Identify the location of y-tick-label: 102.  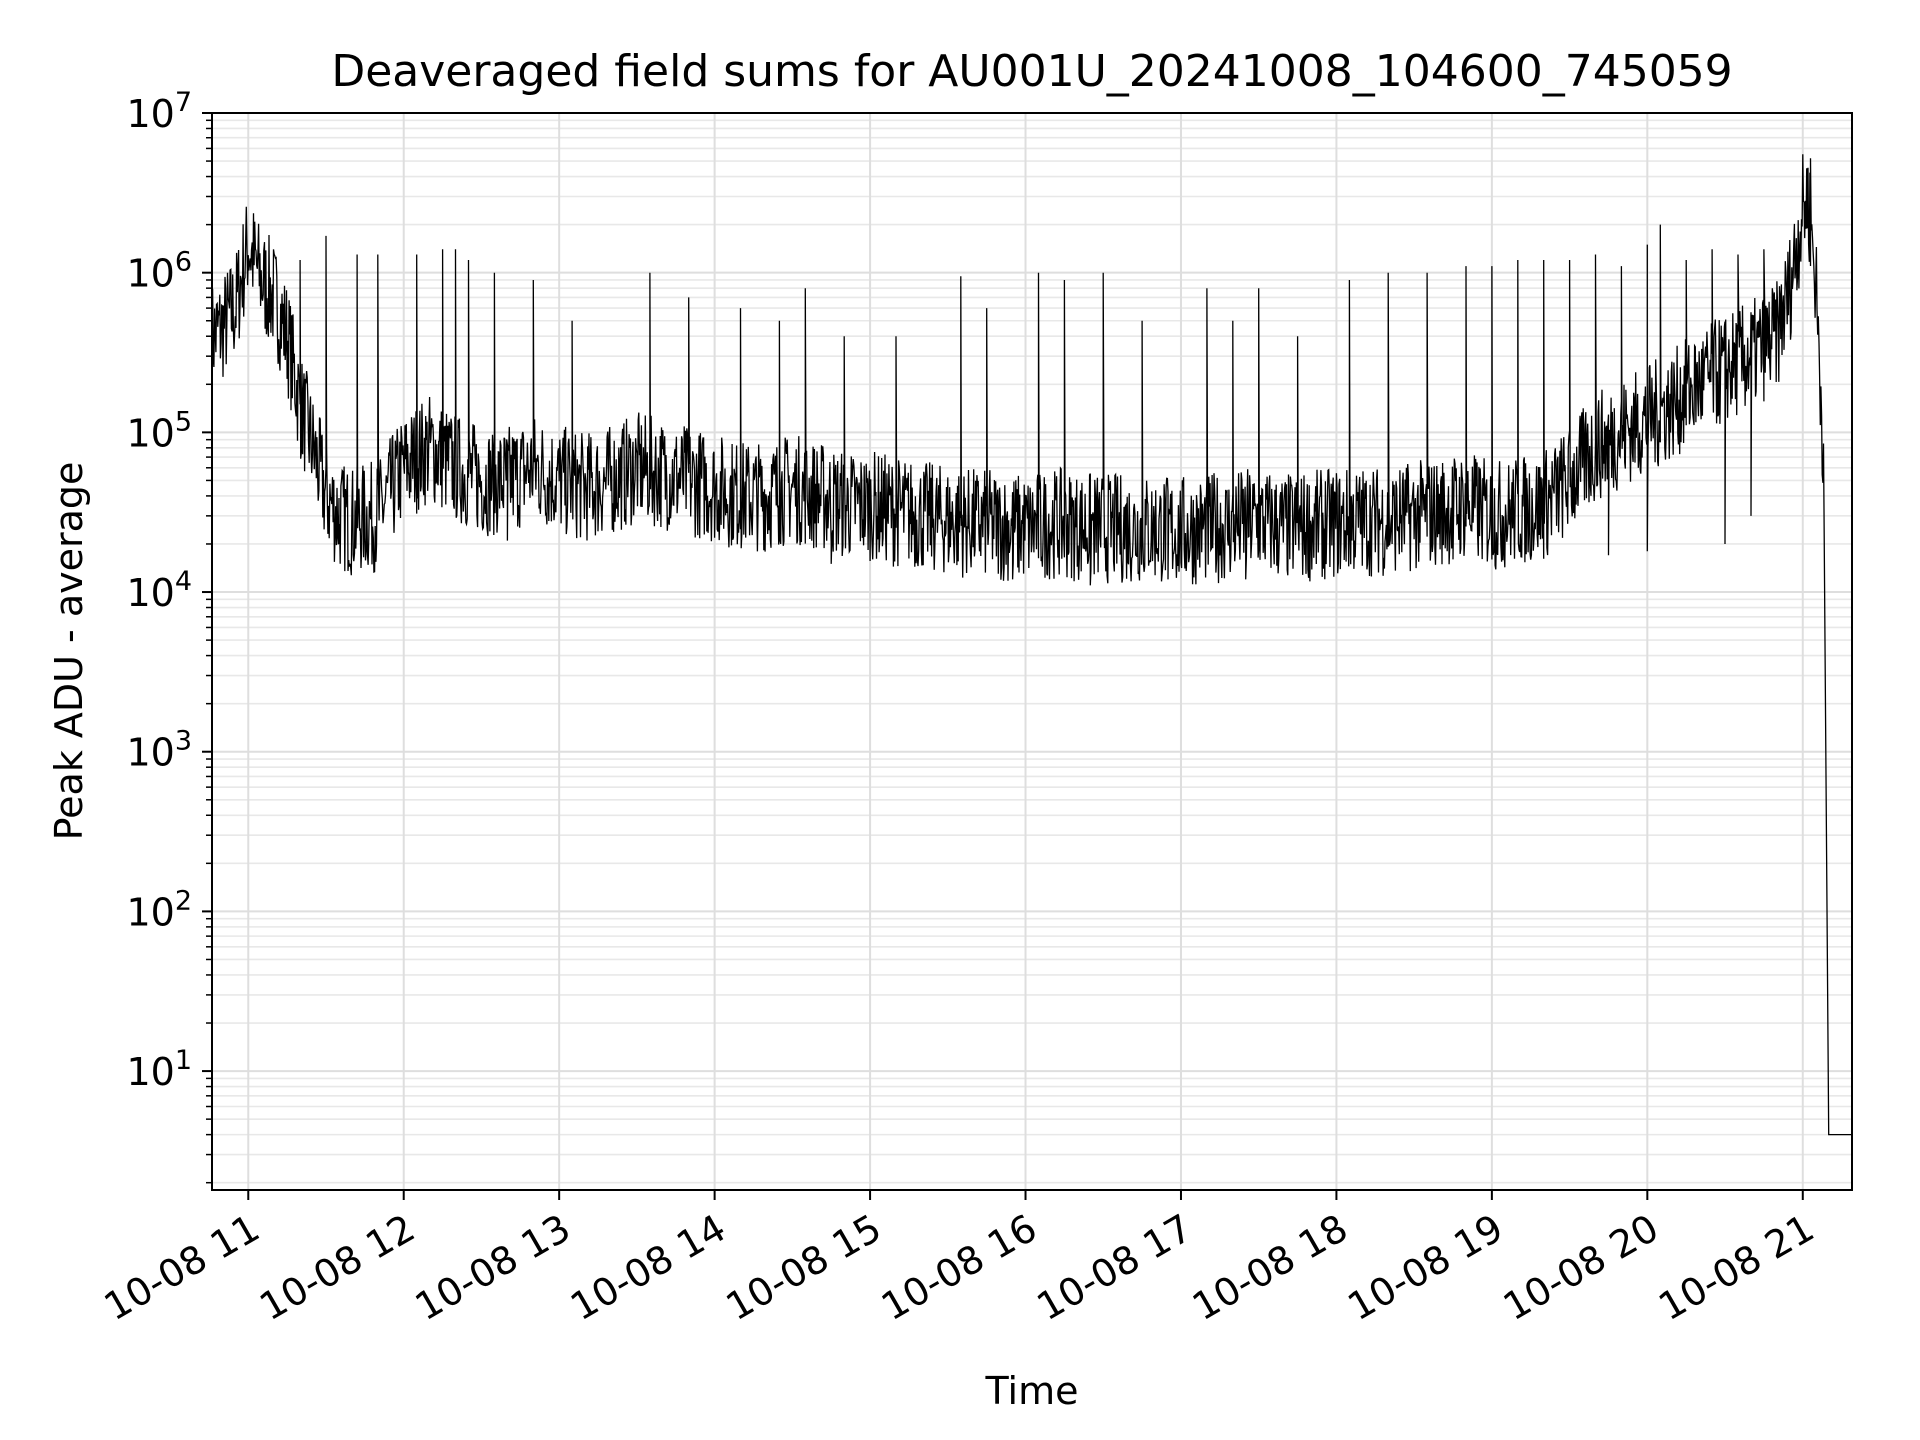
(159, 909).